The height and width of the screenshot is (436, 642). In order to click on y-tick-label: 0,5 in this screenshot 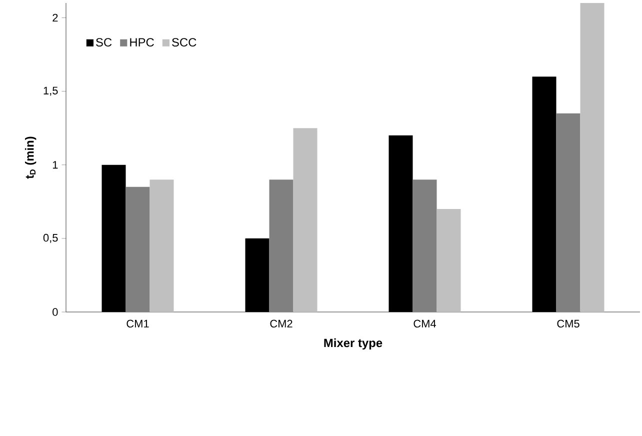, I will do `click(50, 238)`.